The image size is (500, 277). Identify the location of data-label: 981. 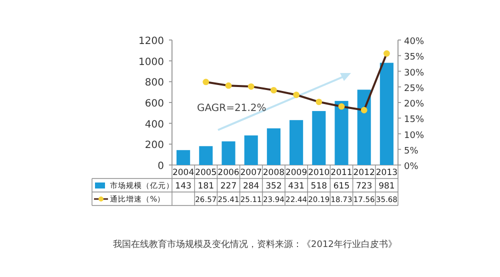
(386, 187).